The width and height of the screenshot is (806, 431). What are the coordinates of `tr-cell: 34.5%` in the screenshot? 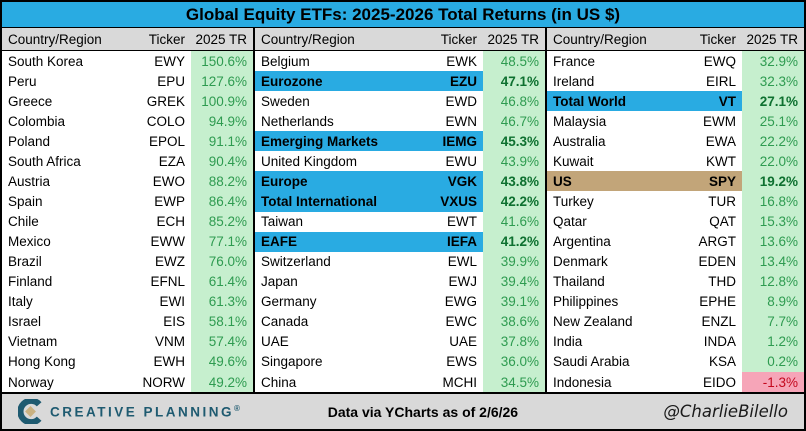 It's located at (514, 382).